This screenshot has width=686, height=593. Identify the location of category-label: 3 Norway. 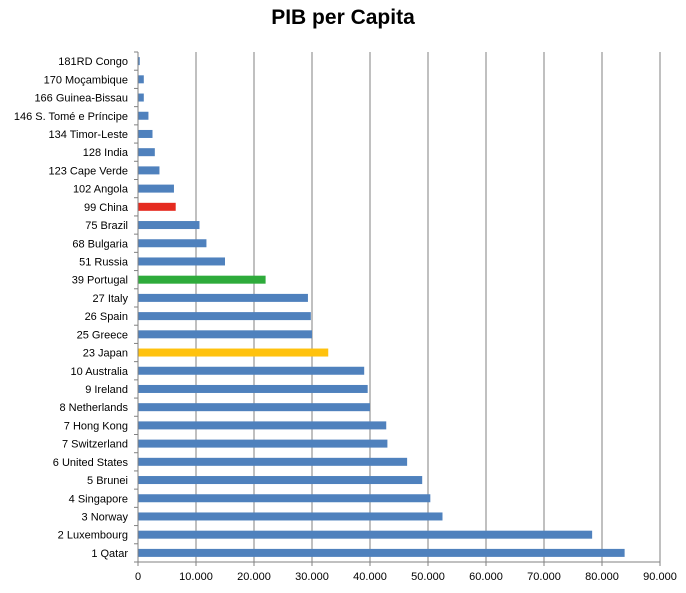
(105, 517).